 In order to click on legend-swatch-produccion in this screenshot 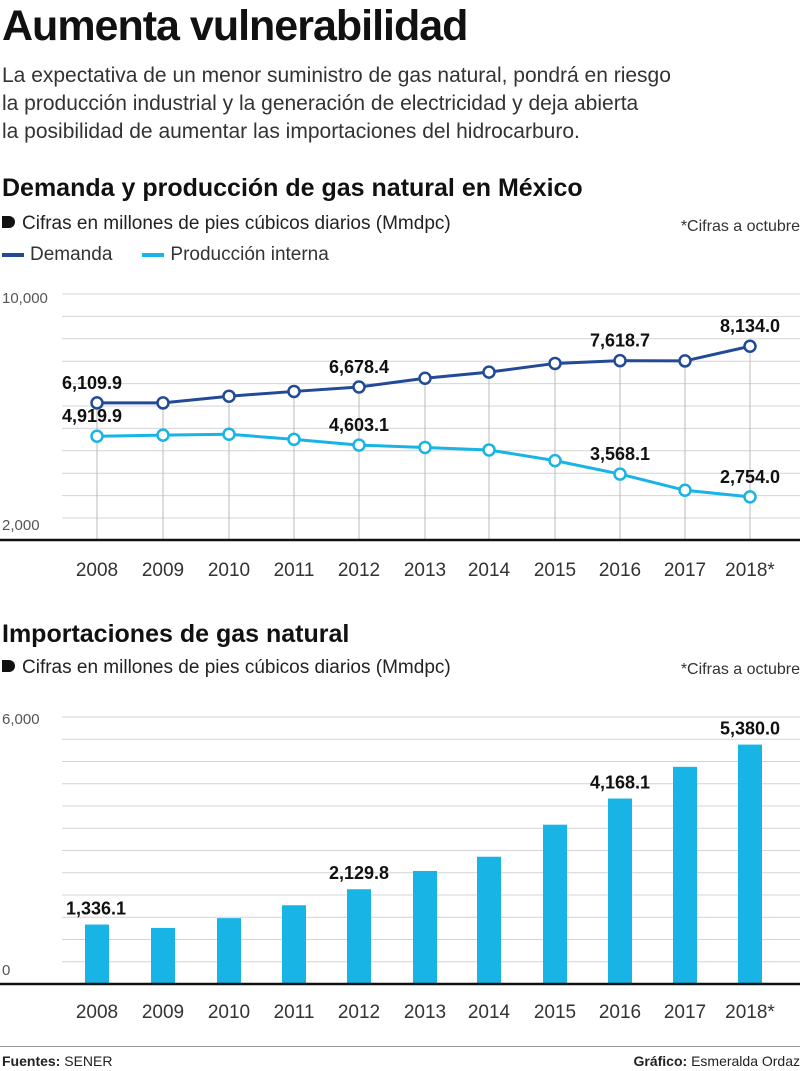, I will do `click(153, 255)`.